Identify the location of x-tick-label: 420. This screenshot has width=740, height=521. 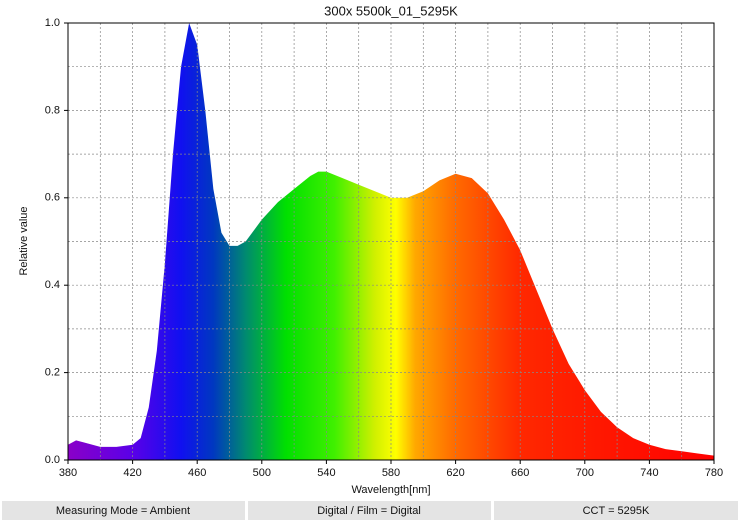
(132, 473).